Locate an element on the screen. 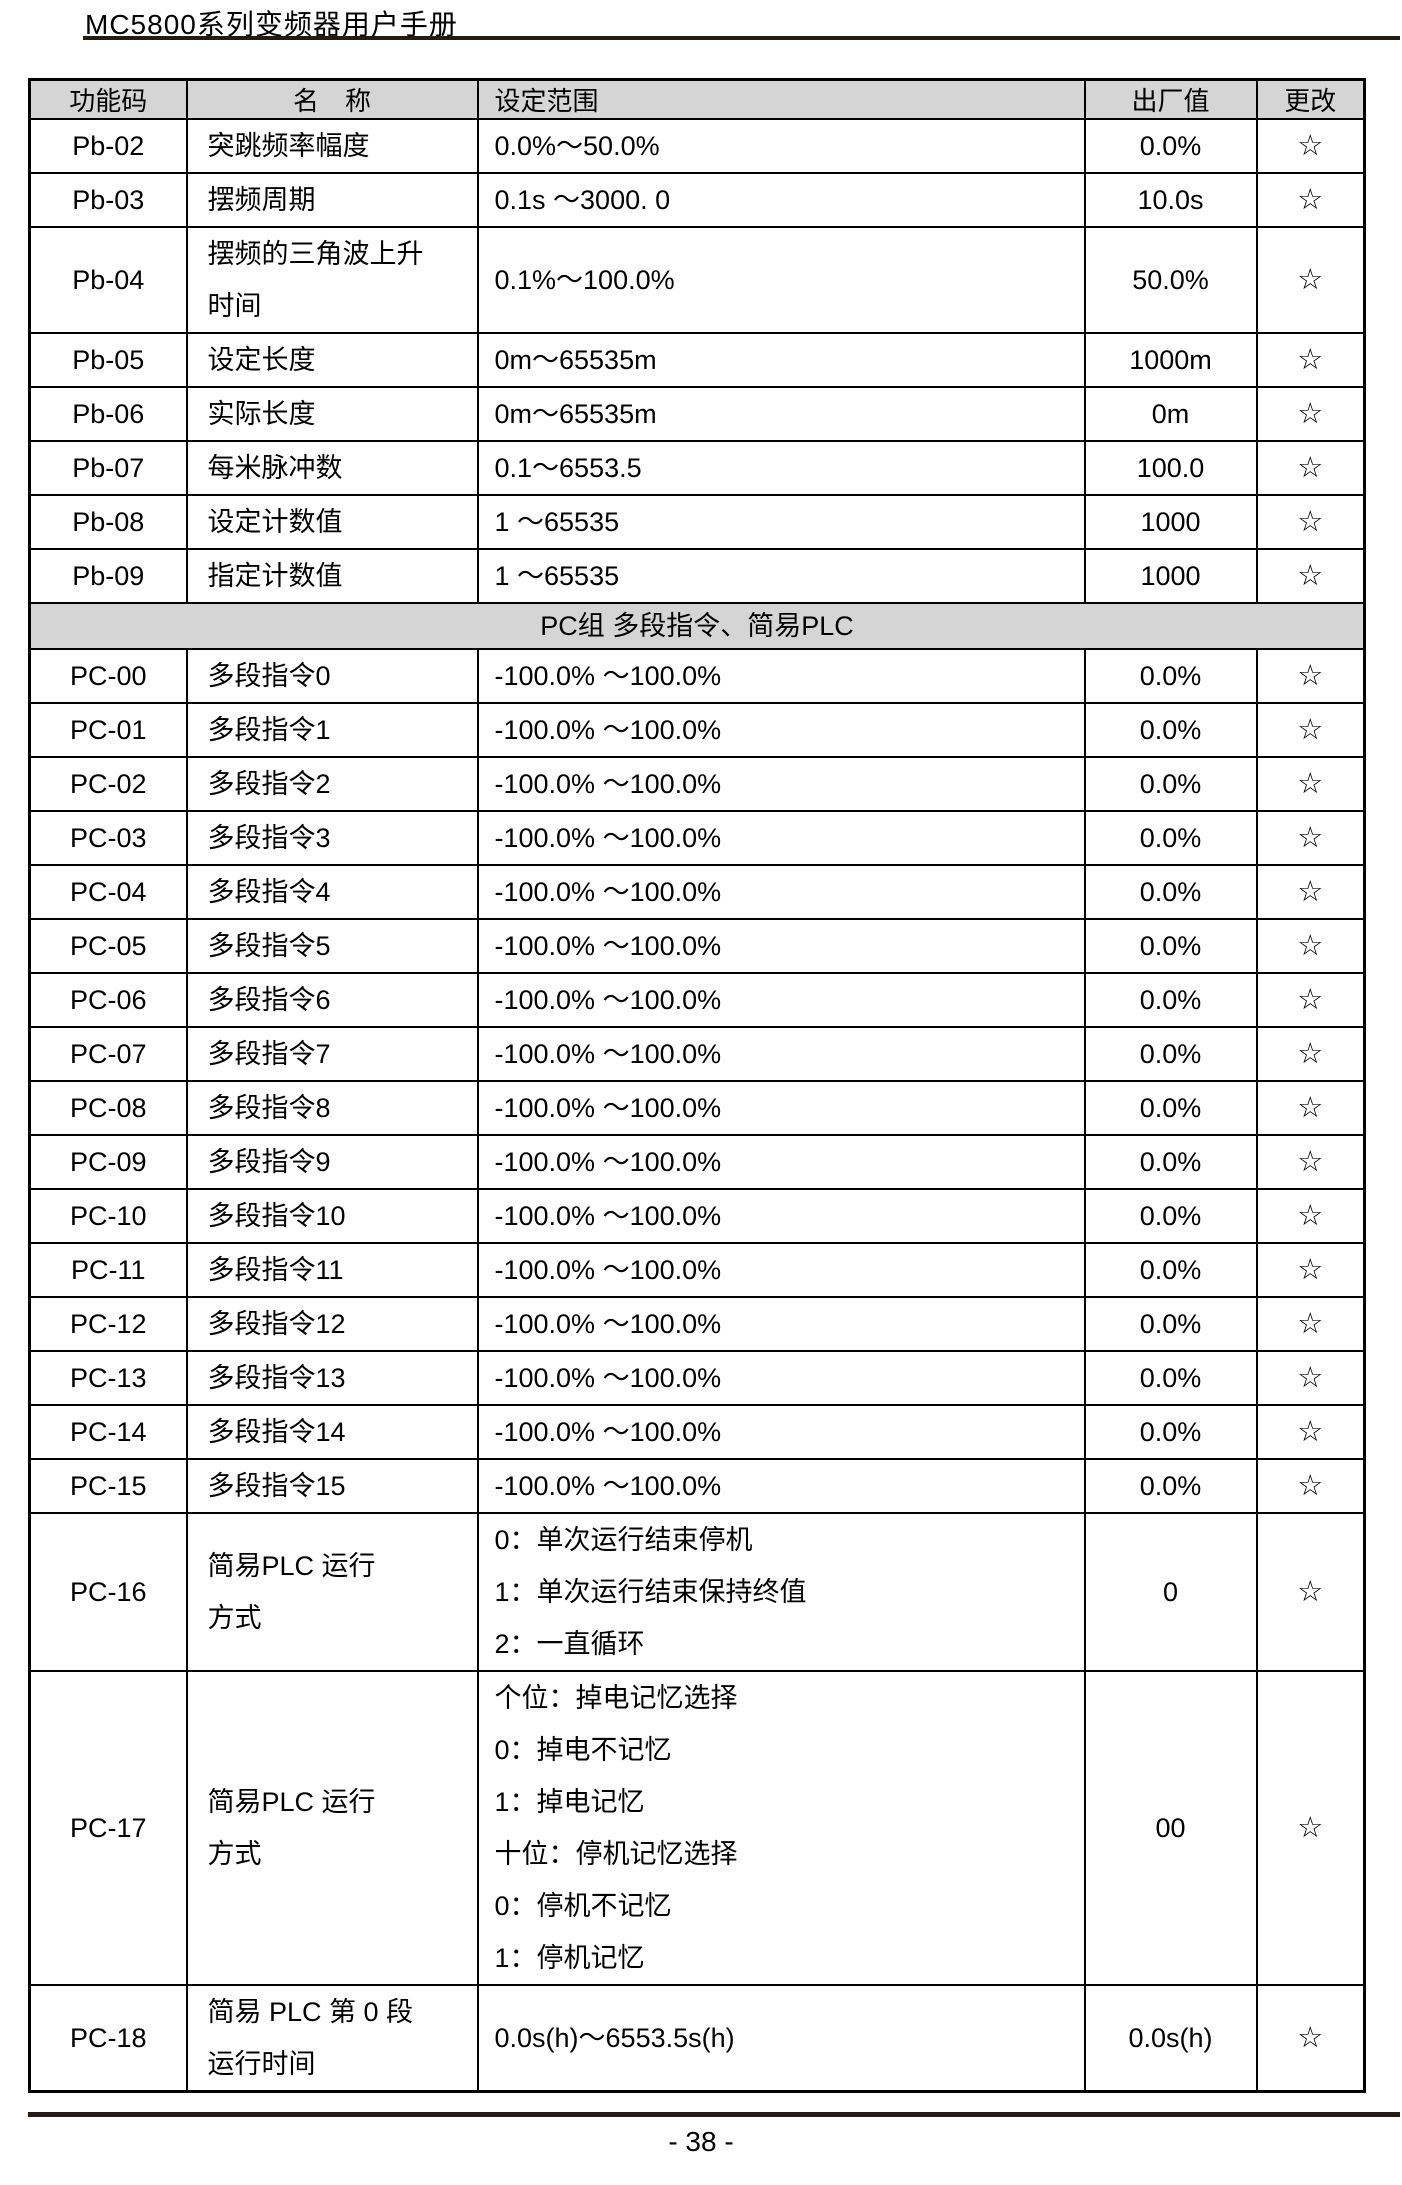  cell-range: 0m～65535m is located at coordinates (781, 360).